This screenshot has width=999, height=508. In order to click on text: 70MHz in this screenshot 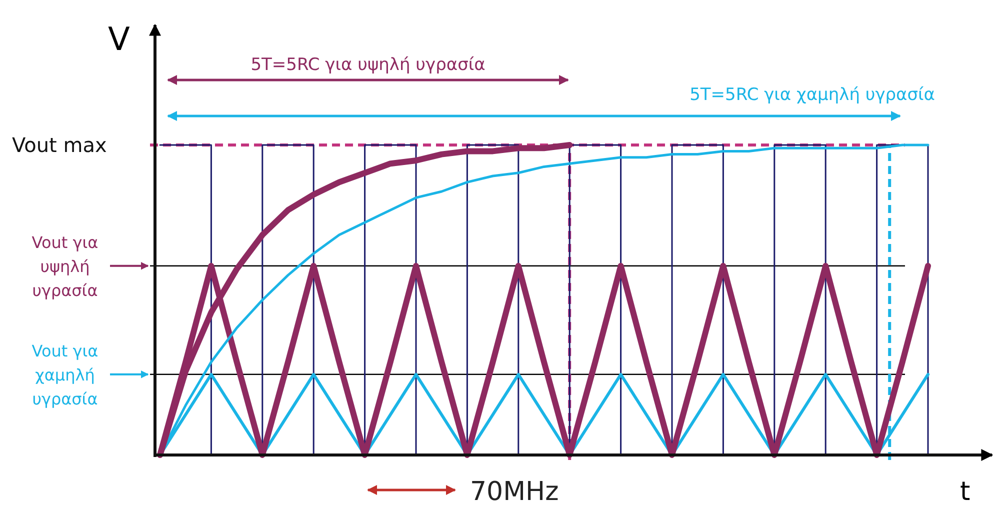, I will do `click(514, 492)`.